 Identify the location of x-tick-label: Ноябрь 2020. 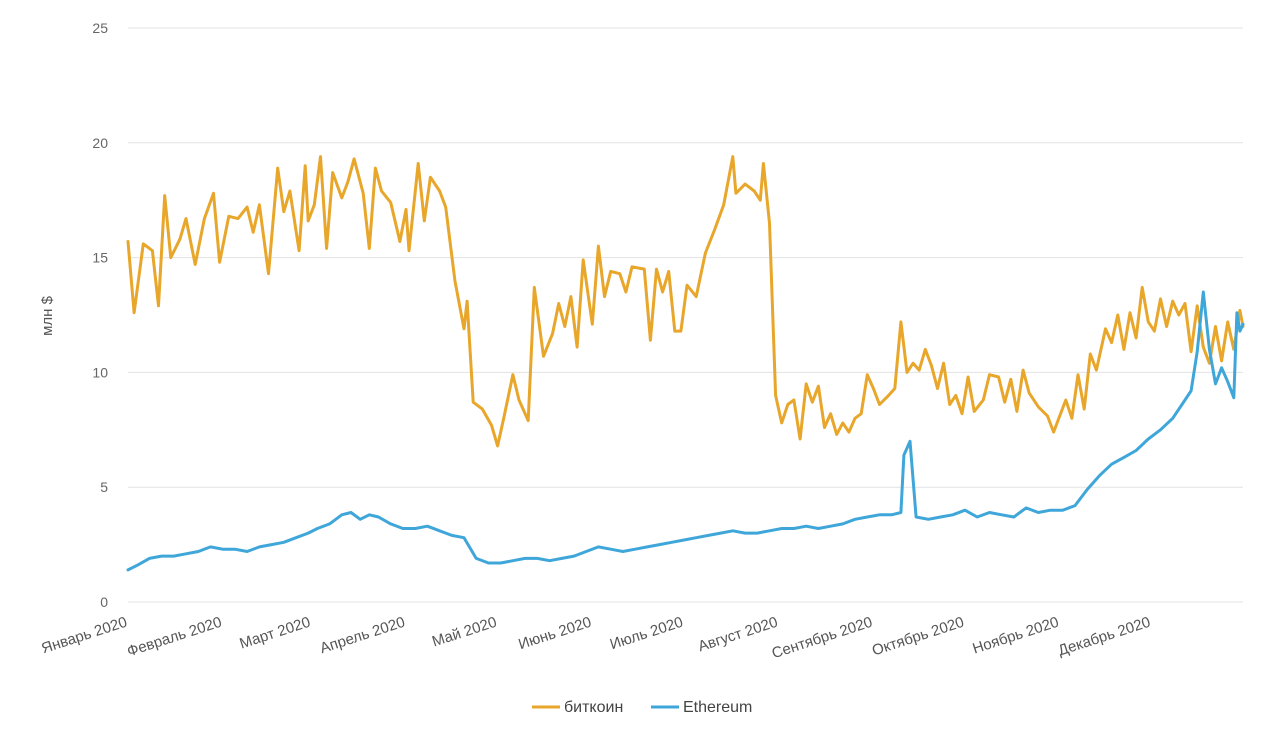
(1015, 636).